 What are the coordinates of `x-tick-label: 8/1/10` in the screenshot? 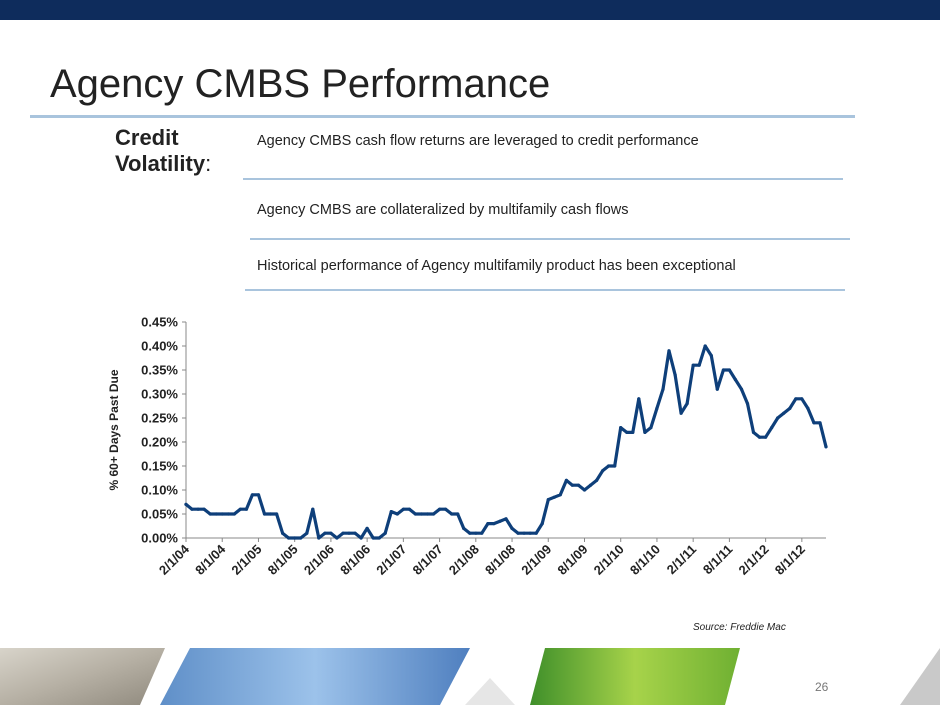 It's located at (645, 560).